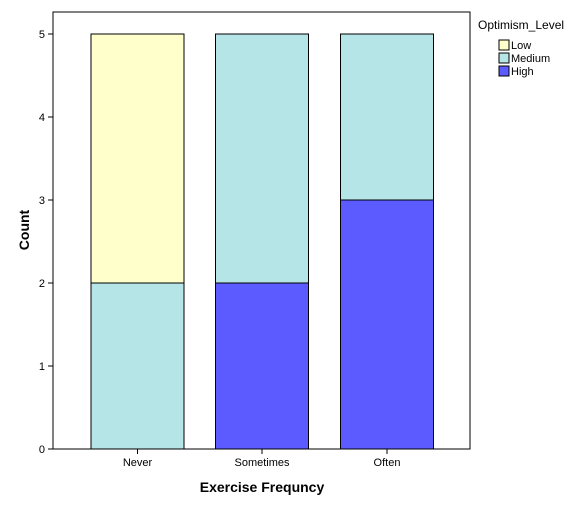 The width and height of the screenshot is (579, 512). Describe the element at coordinates (24, 229) in the screenshot. I see `y-axis-title: Count` at that location.